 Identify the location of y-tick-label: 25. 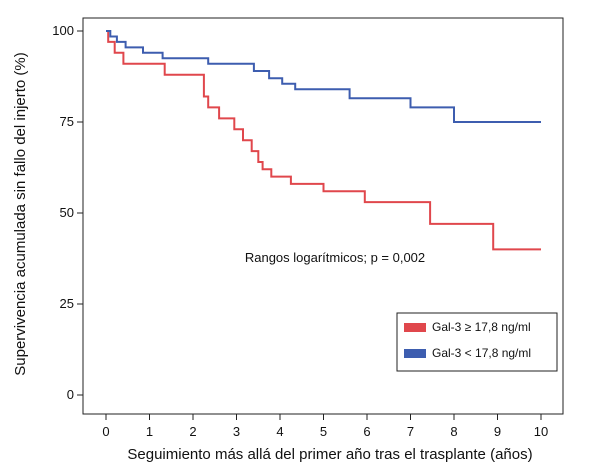
(67, 303).